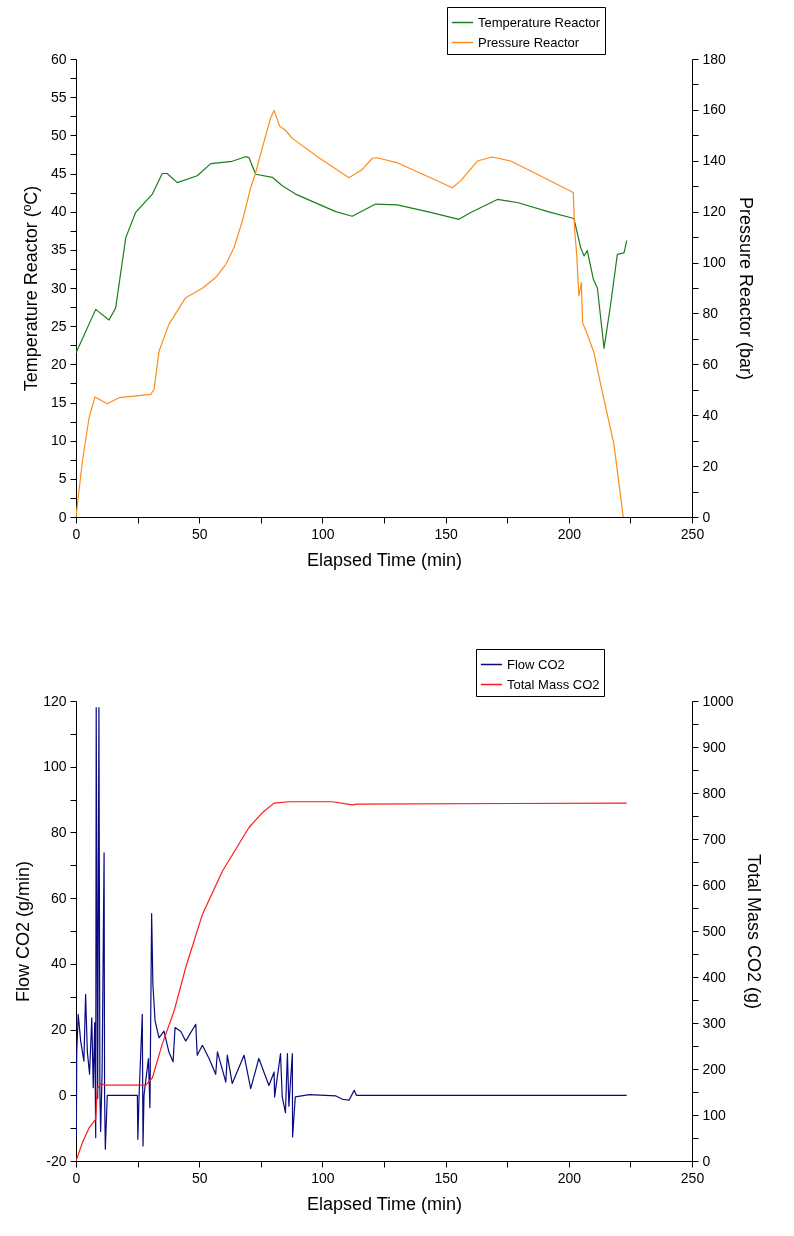  What do you see at coordinates (352, 255) in the screenshot?
I see `line-series` at bounding box center [352, 255].